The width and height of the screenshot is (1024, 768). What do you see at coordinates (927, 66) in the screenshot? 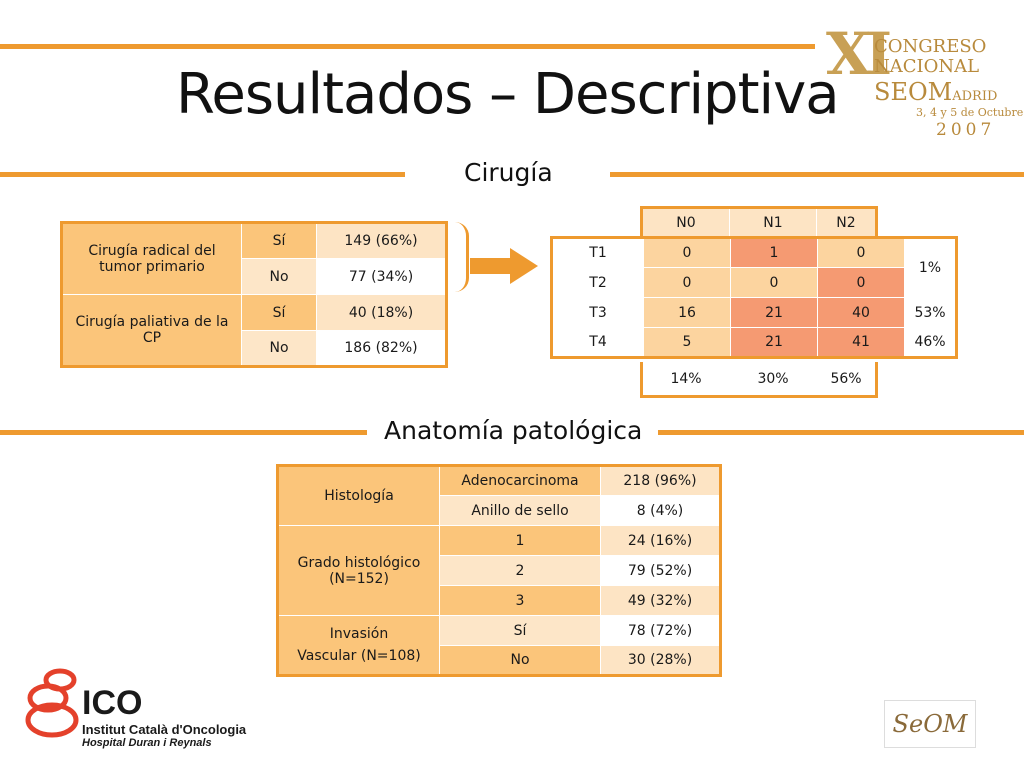
I see `congress-line2: NACIONAL` at bounding box center [927, 66].